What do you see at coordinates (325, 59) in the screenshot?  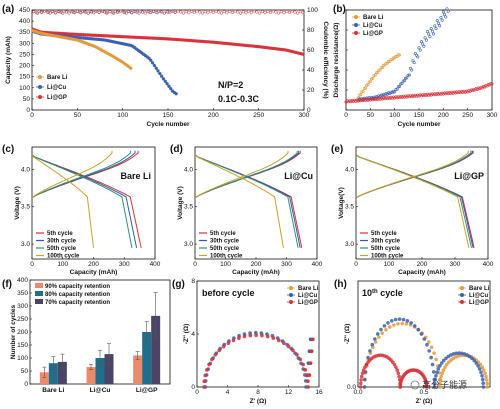 I see `y2-axis-label: Coulombic efficiency (%)` at bounding box center [325, 59].